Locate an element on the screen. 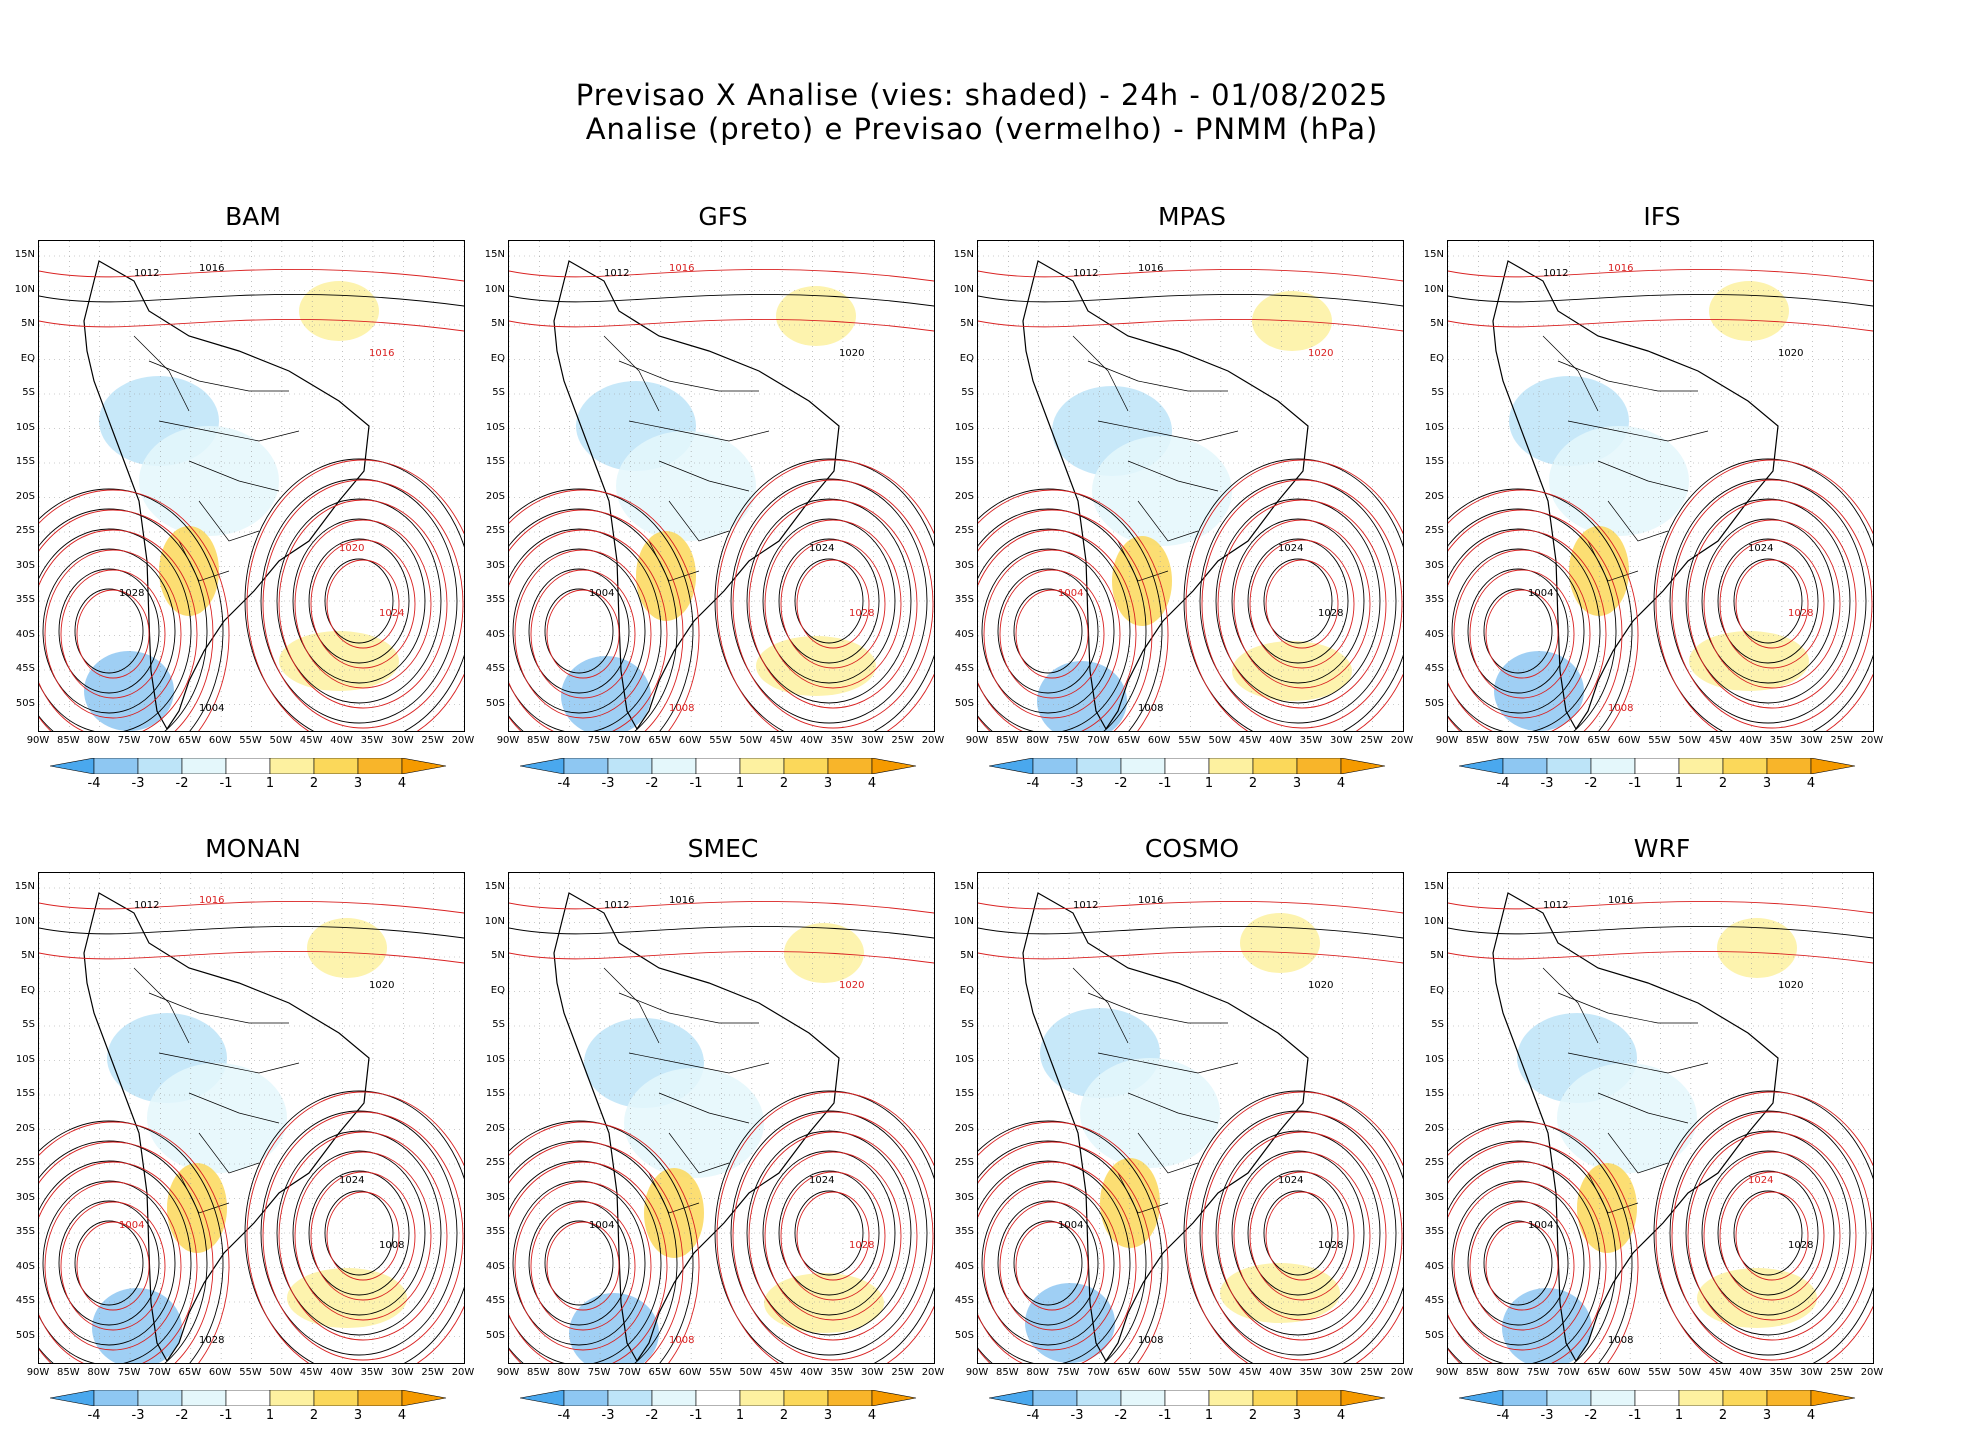  lon-tick-label: 20W is located at coordinates (463, 740).